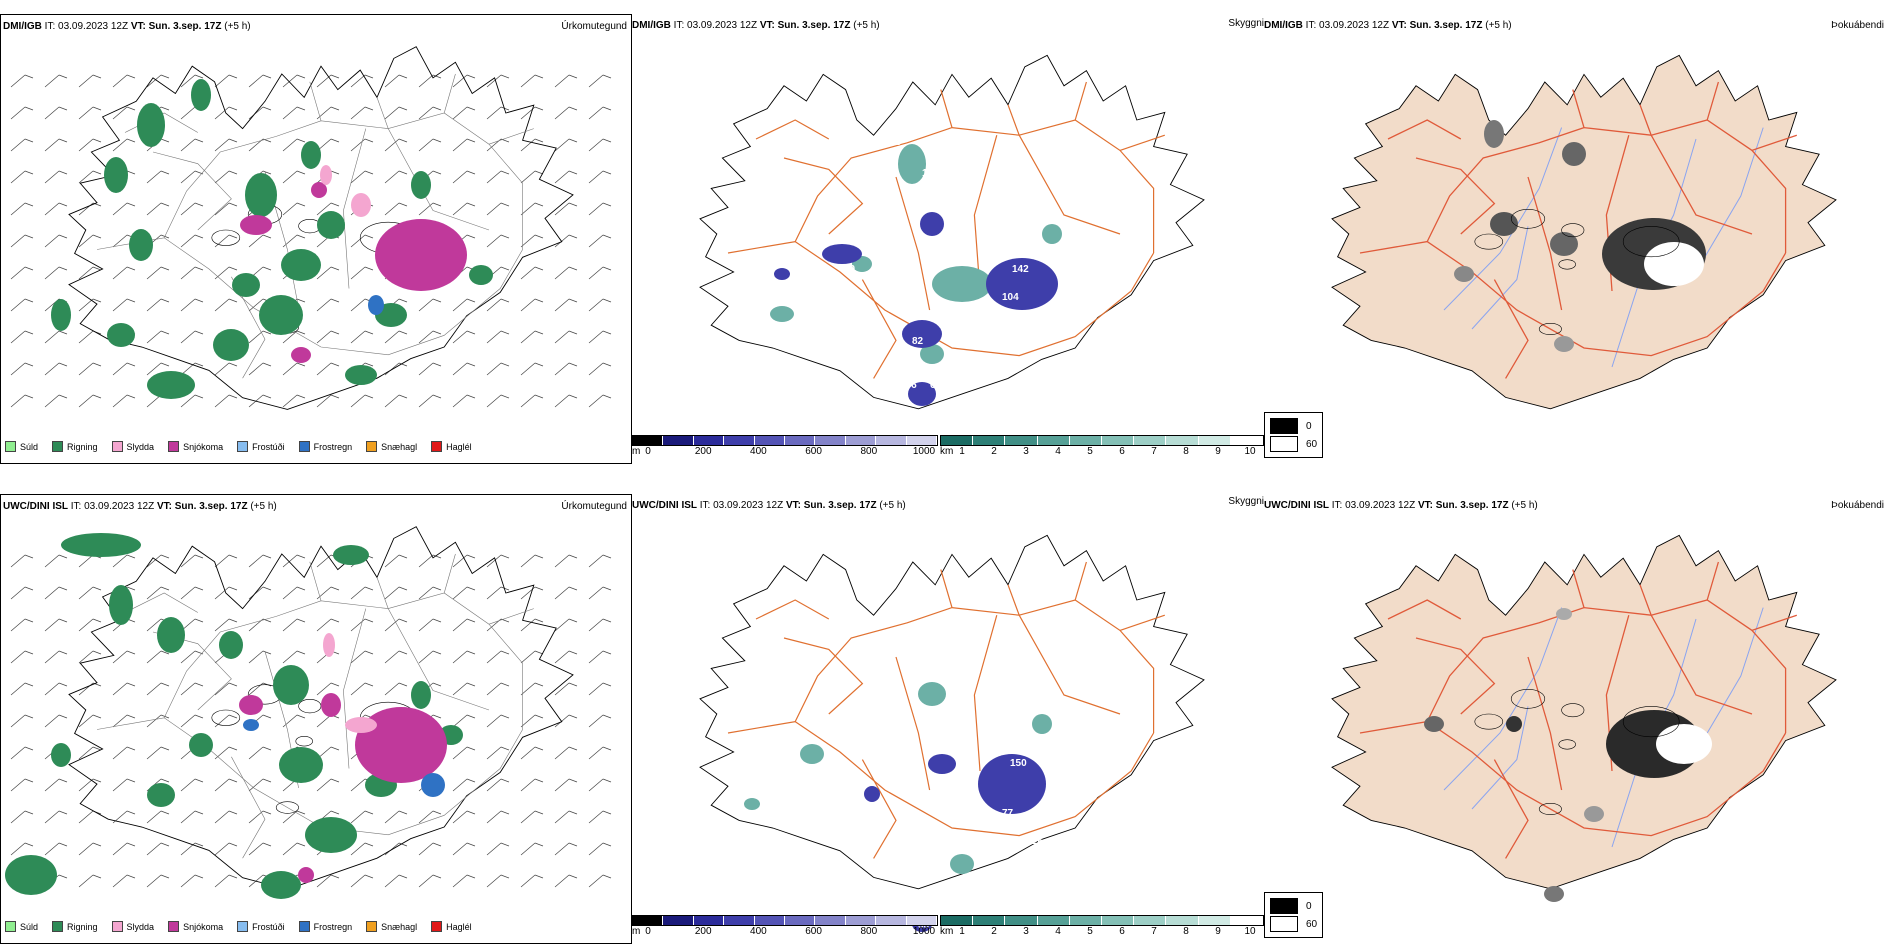  I want to click on colorbar-tick-label: 4, so click(1058, 931).